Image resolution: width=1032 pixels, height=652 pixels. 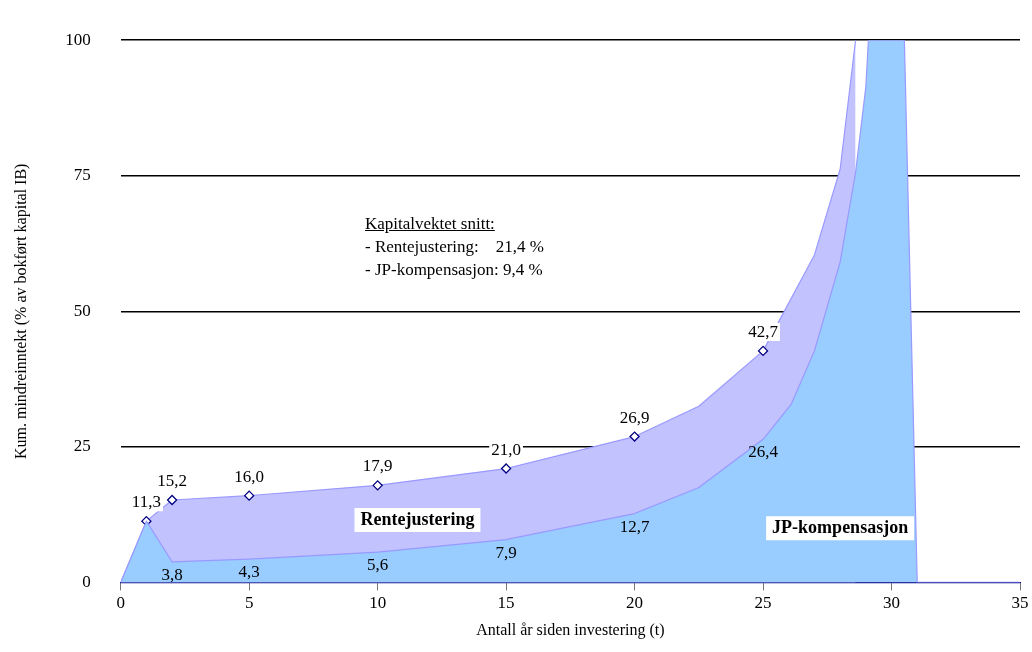 What do you see at coordinates (377, 466) in the screenshot?
I see `data-label: 17,9` at bounding box center [377, 466].